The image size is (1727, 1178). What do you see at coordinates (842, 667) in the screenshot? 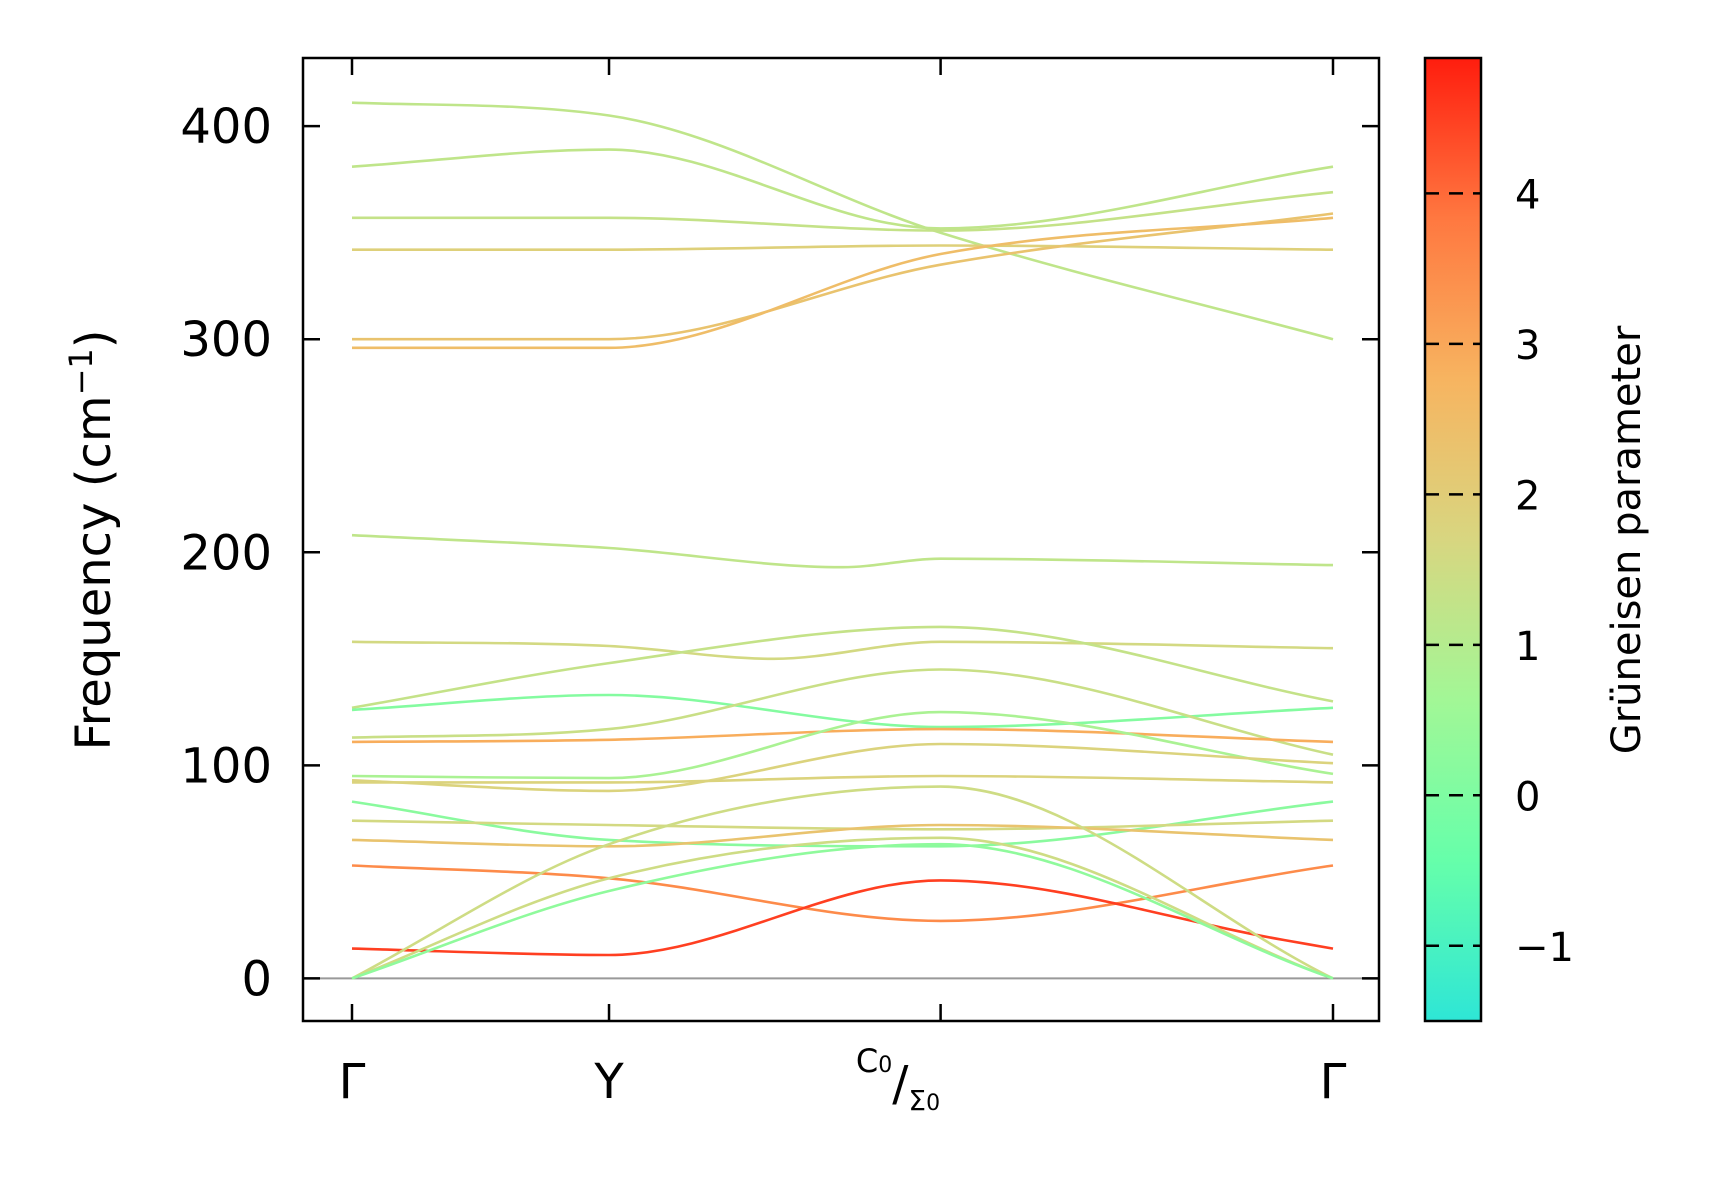
I see `band-b9` at bounding box center [842, 667].